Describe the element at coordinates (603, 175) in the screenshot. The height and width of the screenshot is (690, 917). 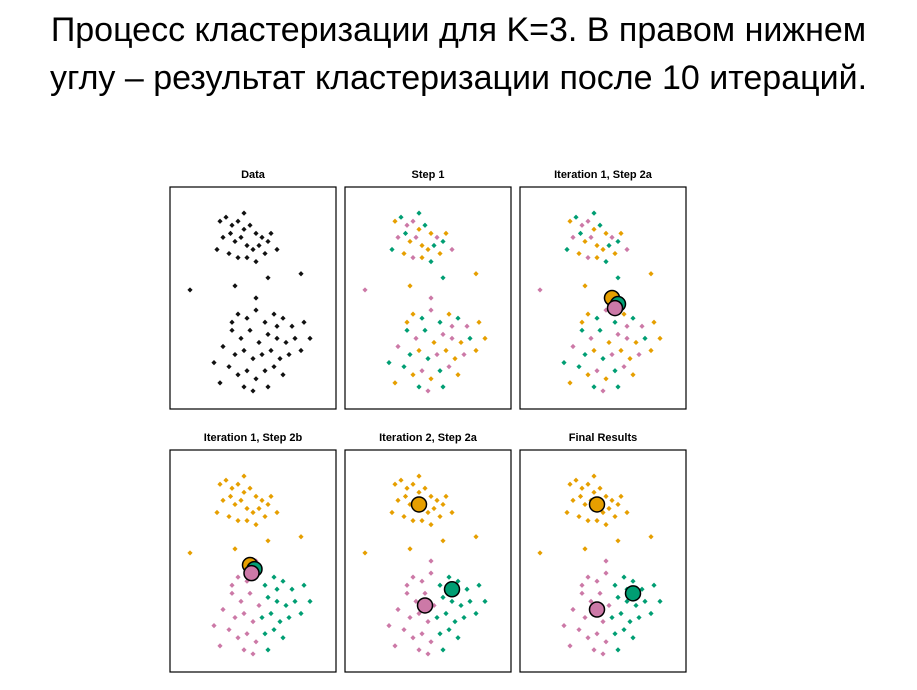
I see `panel-title: Iteration 1, Step 2a` at that location.